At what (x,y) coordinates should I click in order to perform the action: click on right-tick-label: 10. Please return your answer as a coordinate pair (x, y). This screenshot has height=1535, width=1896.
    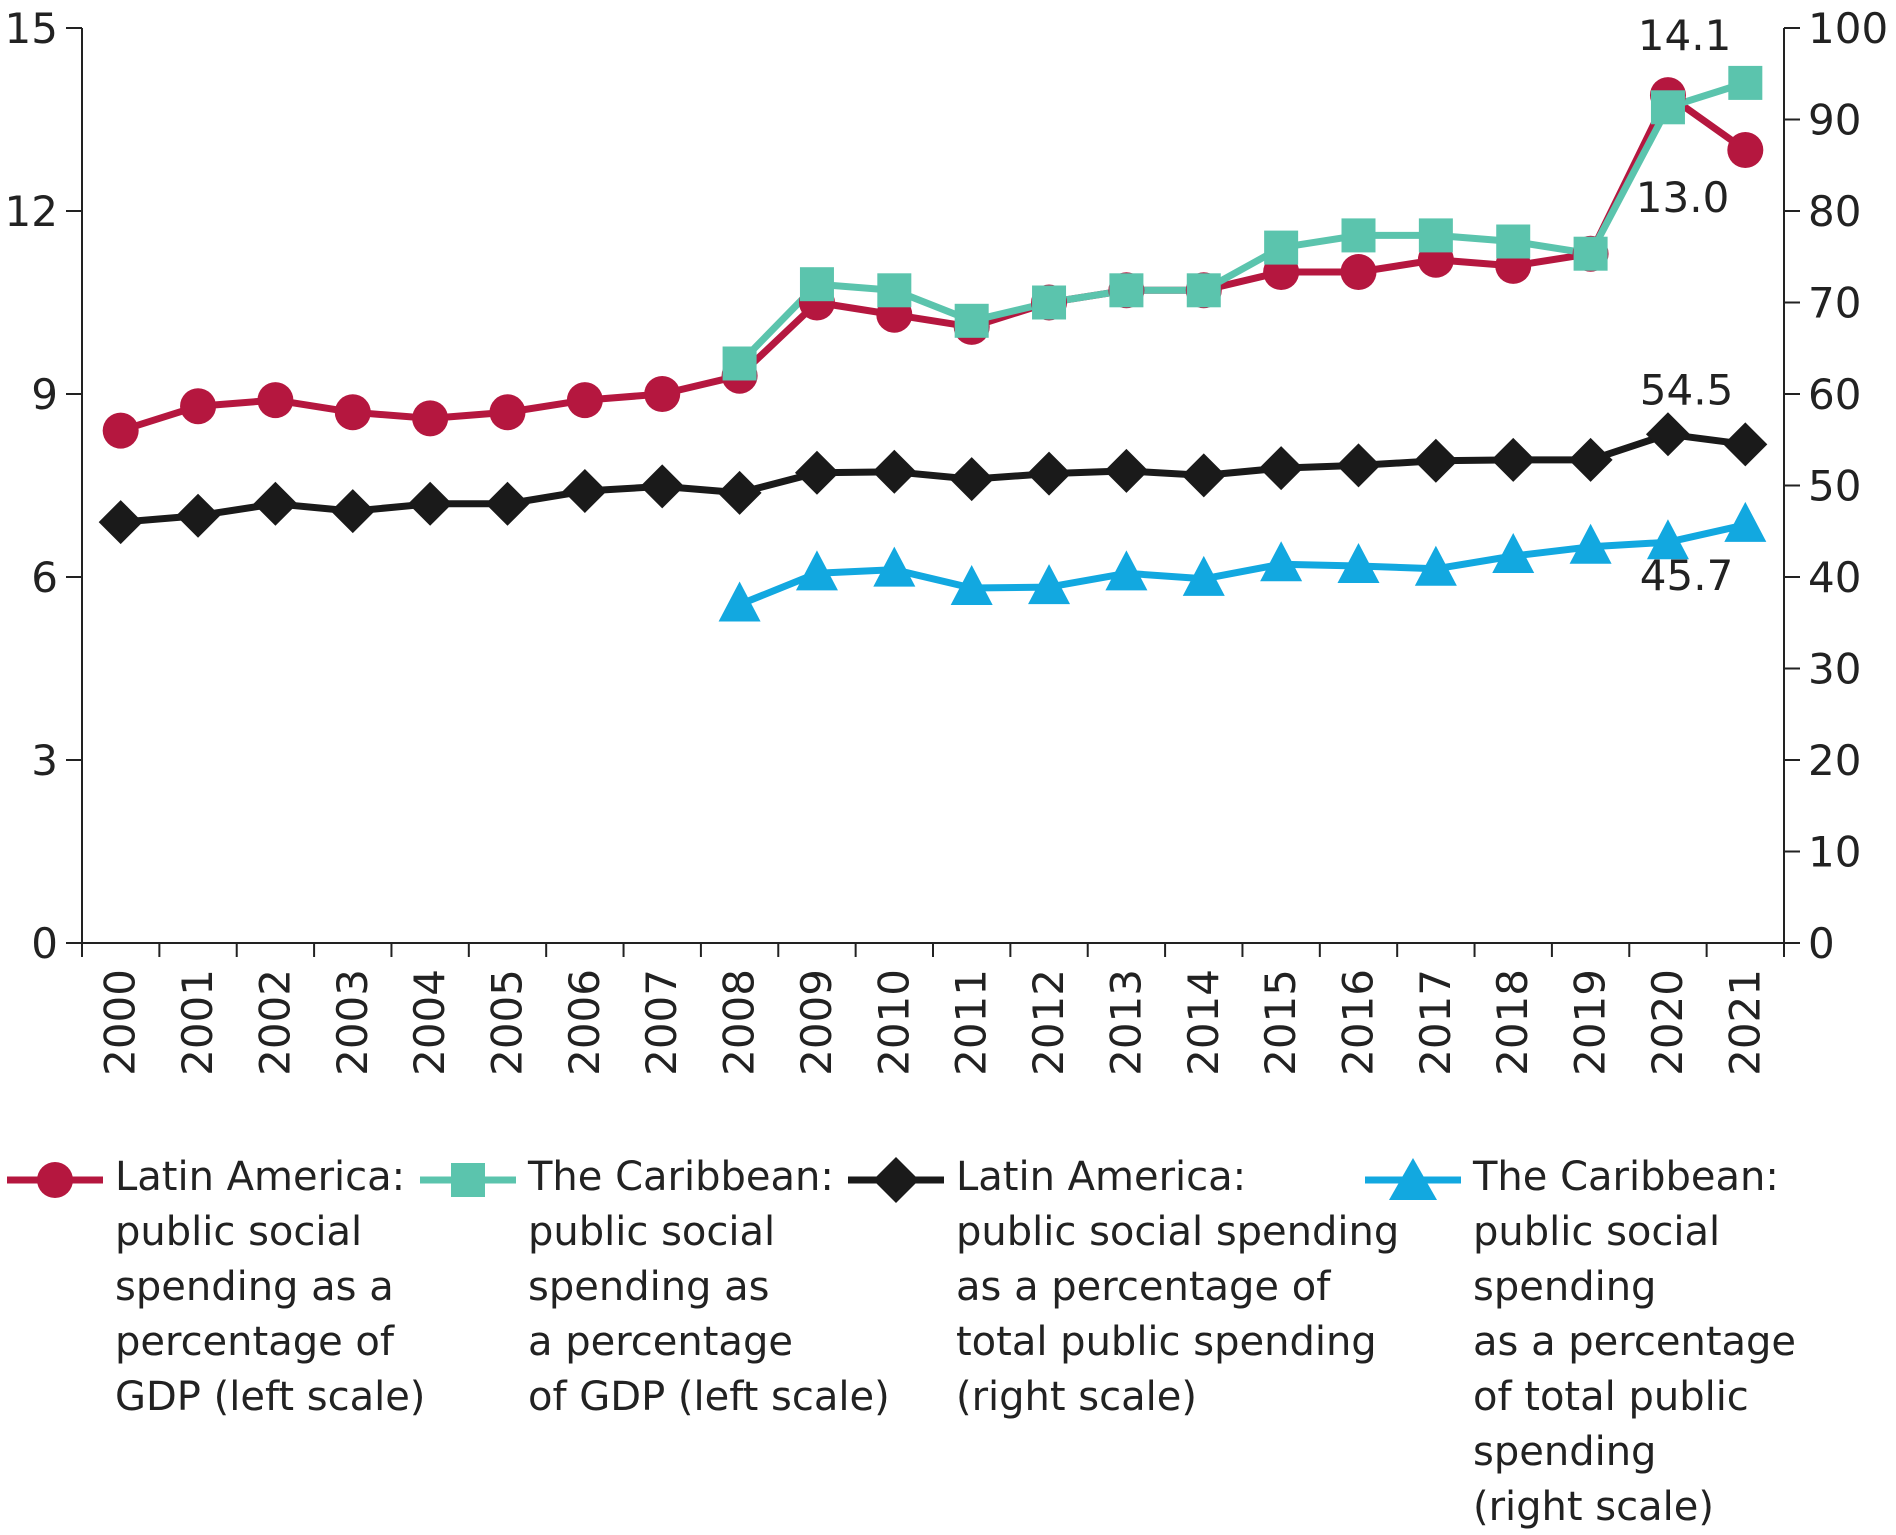
    Looking at the image, I should click on (1834, 852).